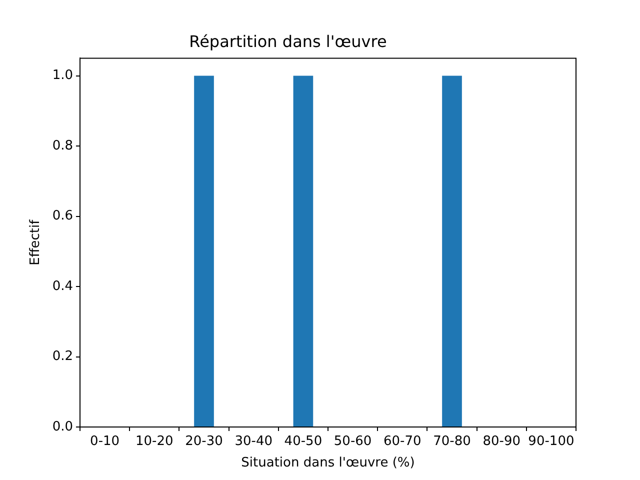 The height and width of the screenshot is (480, 640). Describe the element at coordinates (62, 76) in the screenshot. I see `y-tick-label: 1.0` at that location.